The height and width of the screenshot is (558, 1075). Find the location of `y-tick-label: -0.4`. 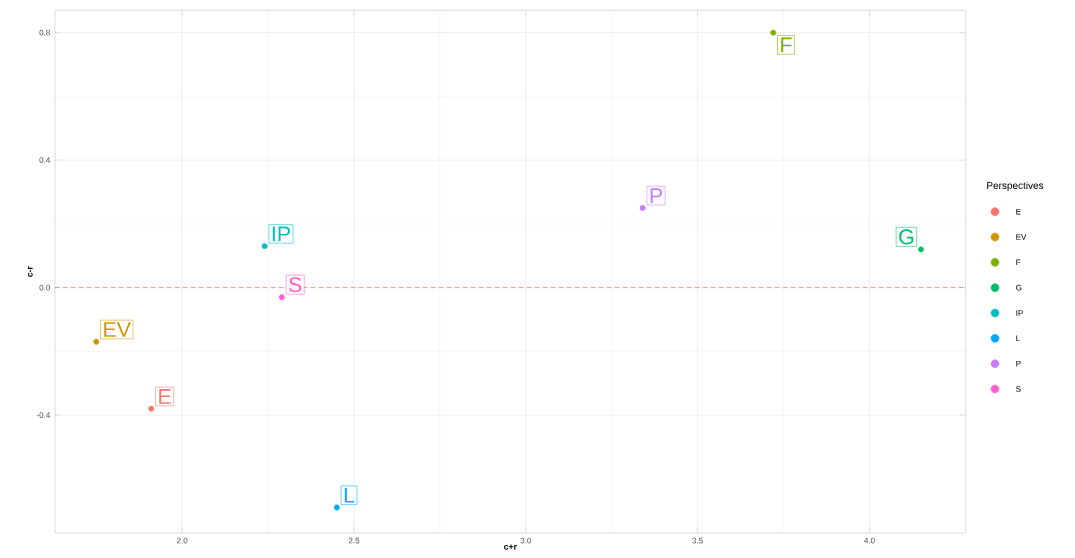

y-tick-label: -0.4 is located at coordinates (43, 415).